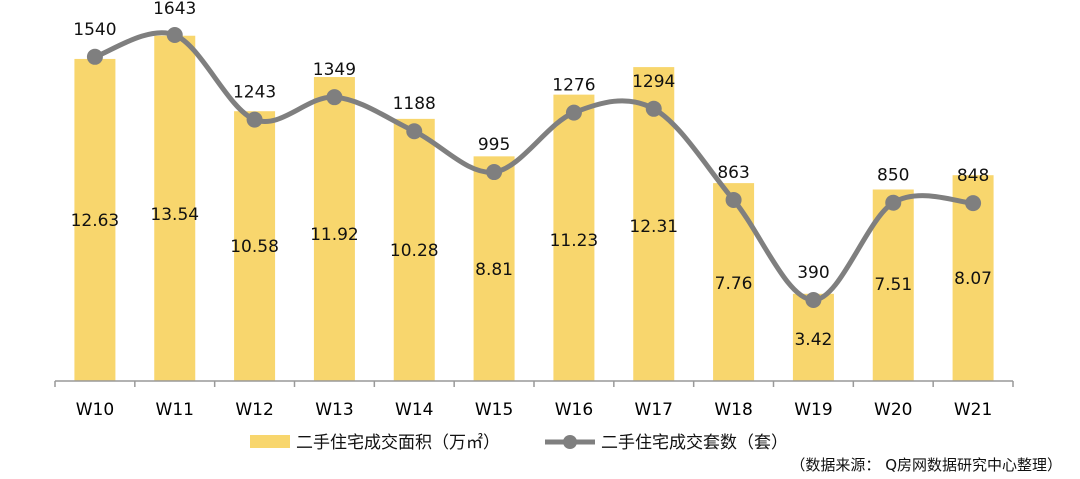  Describe the element at coordinates (94, 56) in the screenshot. I see `line-point-W10` at that location.